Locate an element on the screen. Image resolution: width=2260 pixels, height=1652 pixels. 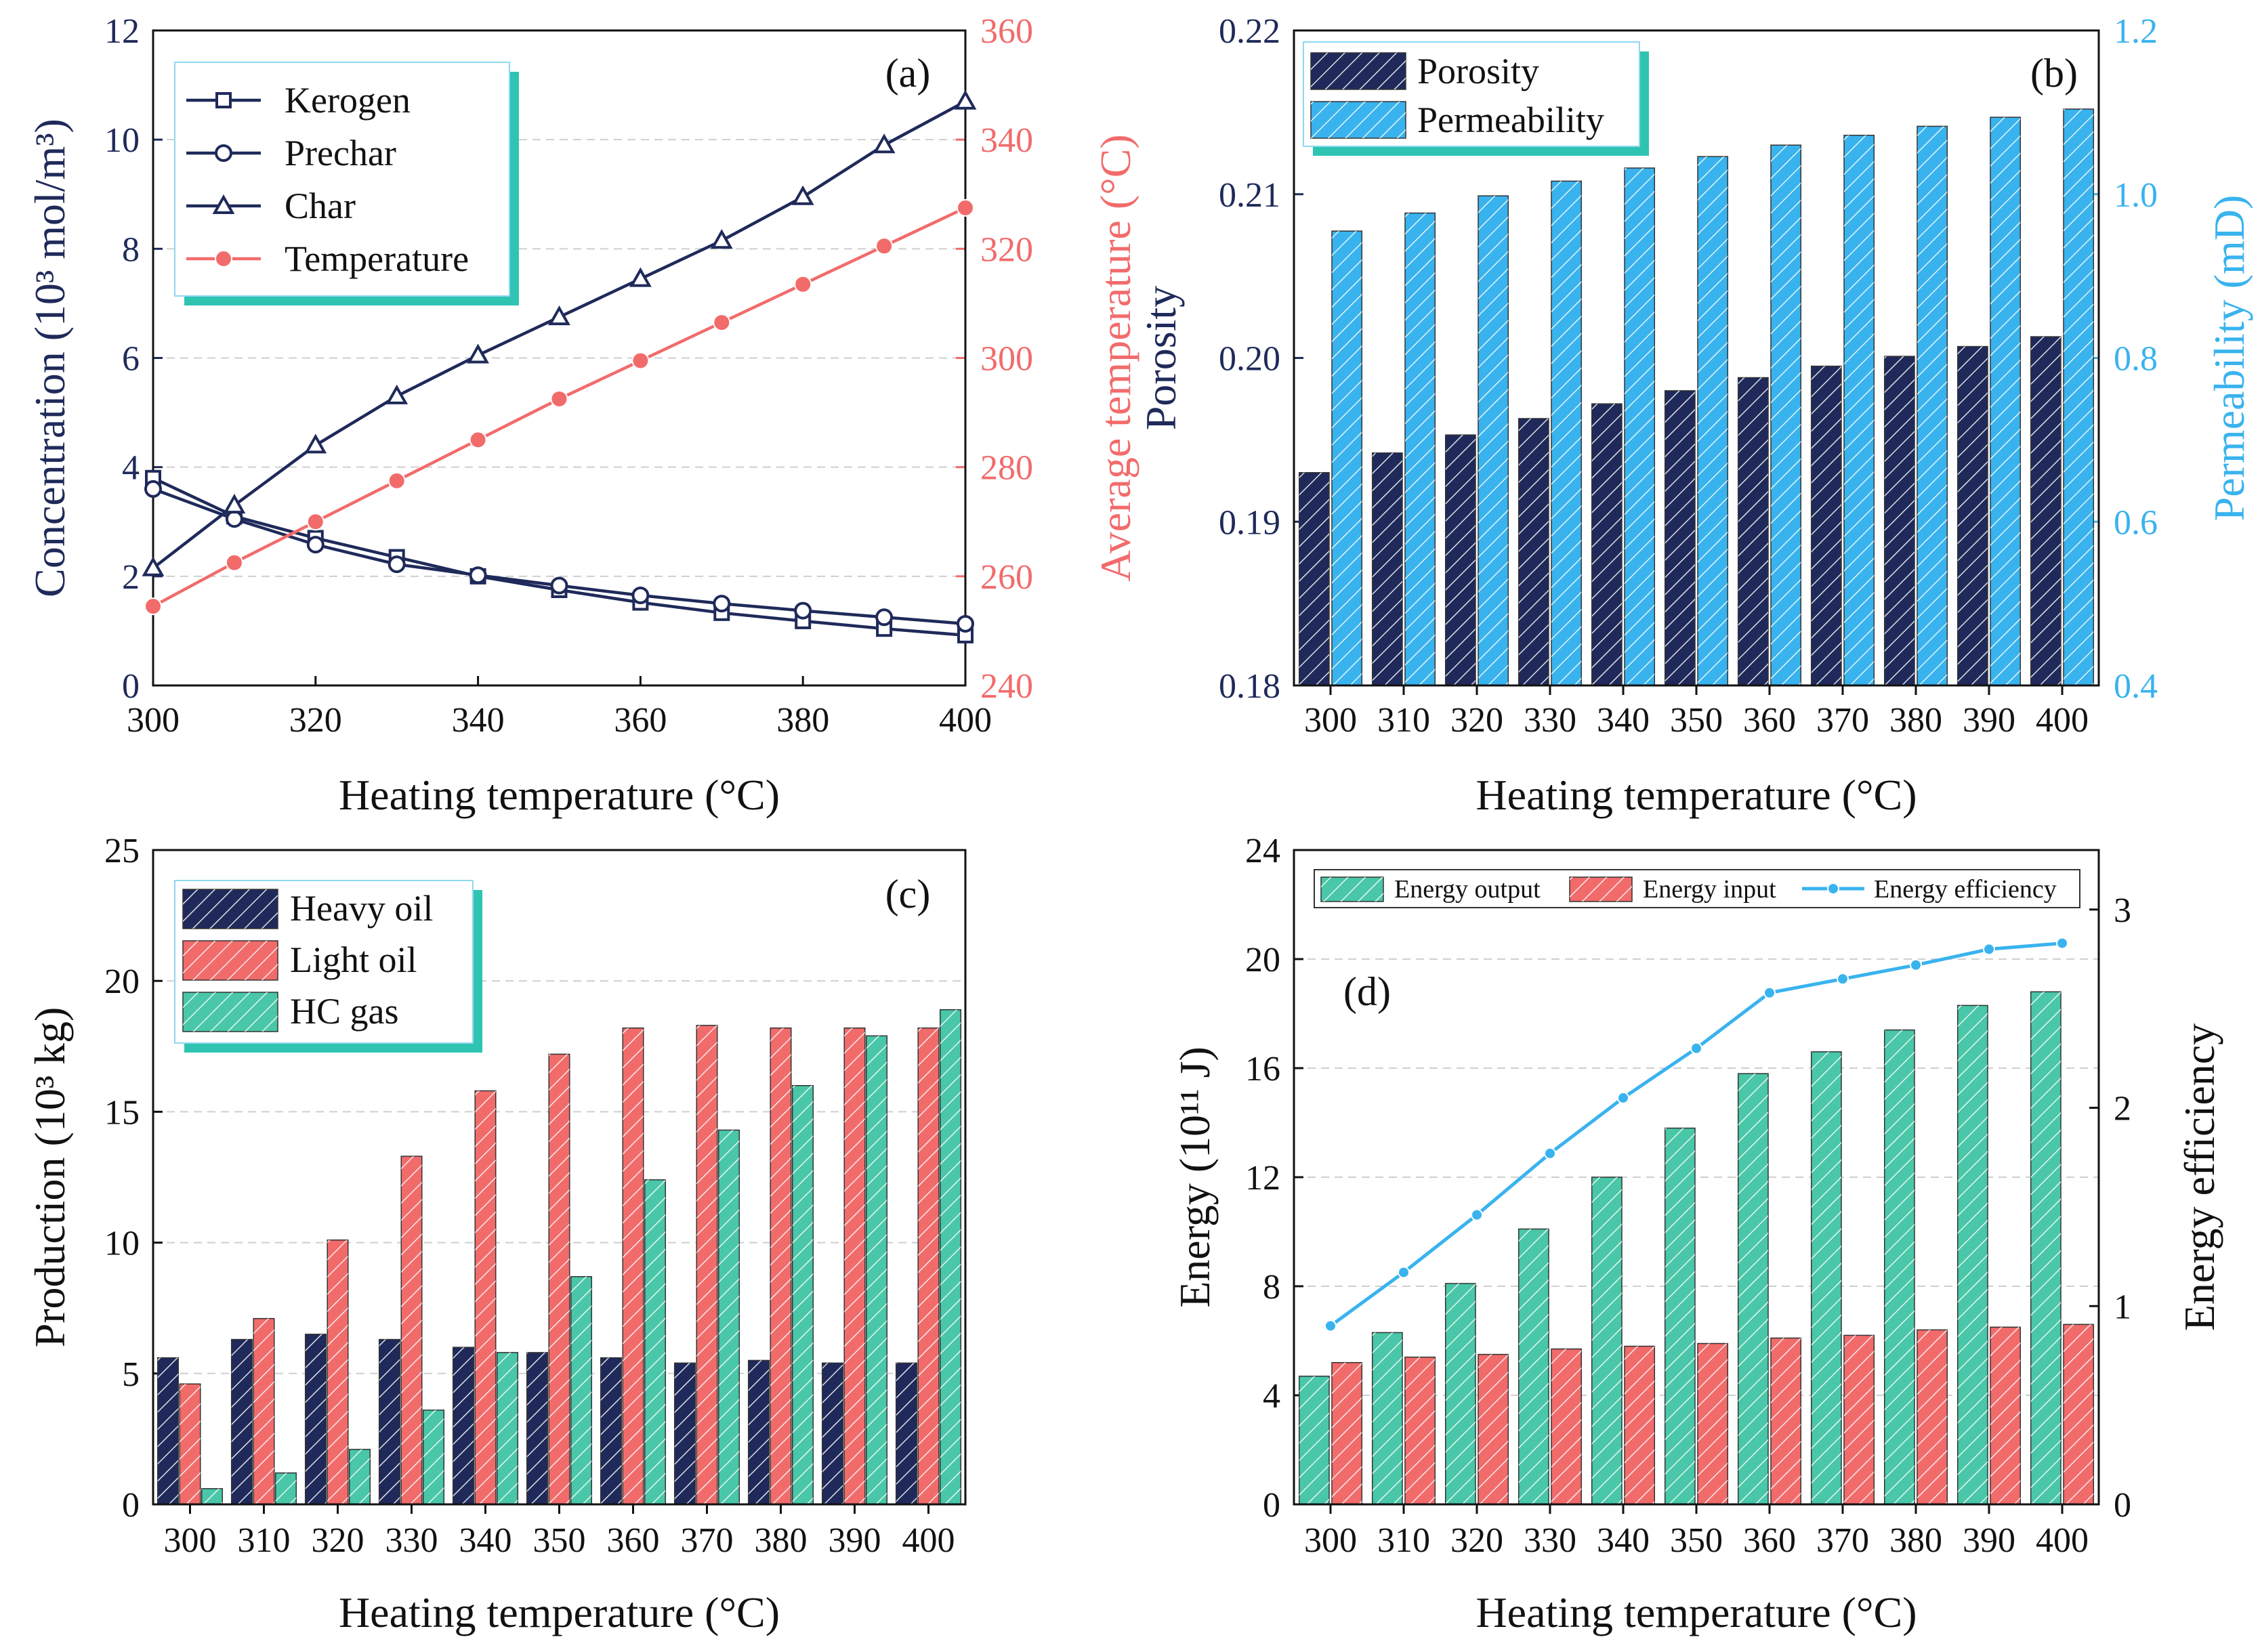
panel-a-left-tick-label: 8 is located at coordinates (131, 249).